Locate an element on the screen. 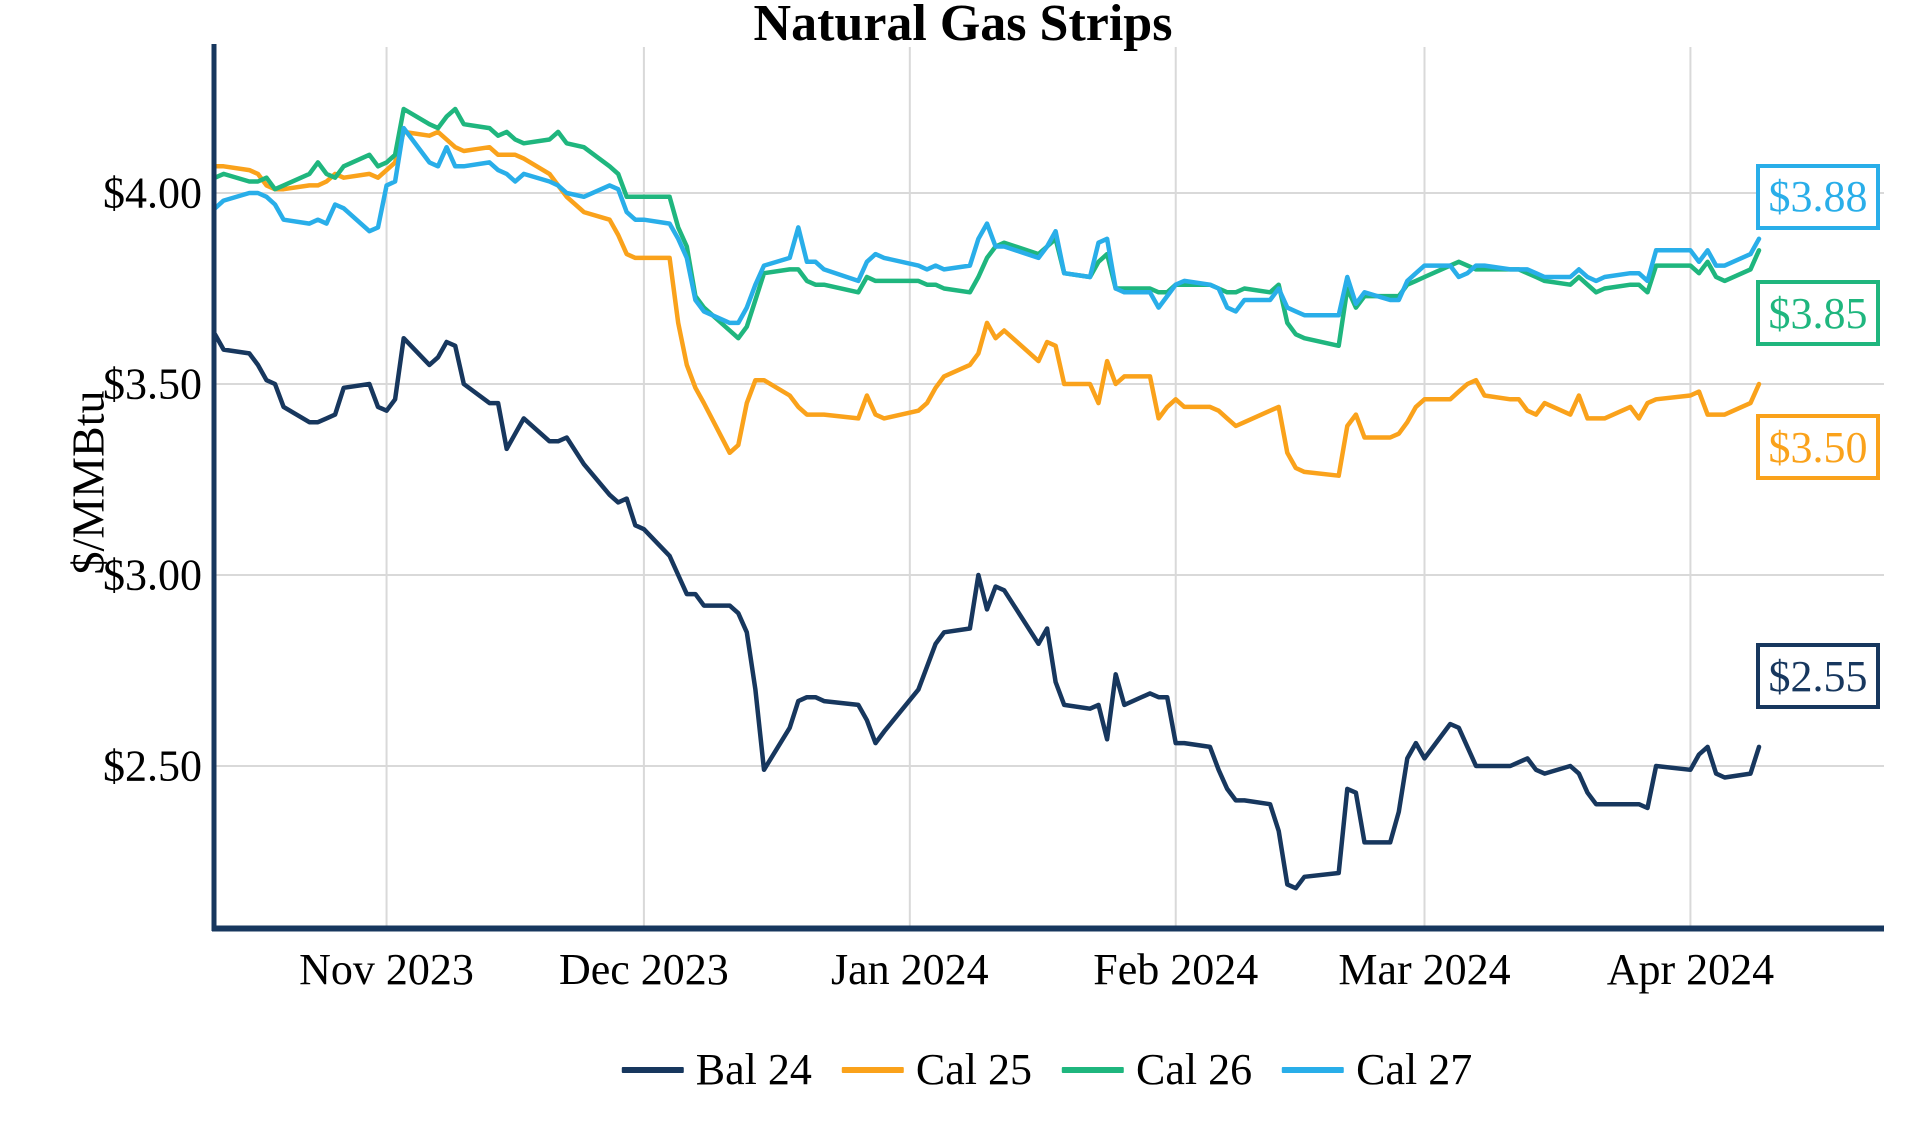  x-tick-label: Dec 2023 is located at coordinates (643, 969).